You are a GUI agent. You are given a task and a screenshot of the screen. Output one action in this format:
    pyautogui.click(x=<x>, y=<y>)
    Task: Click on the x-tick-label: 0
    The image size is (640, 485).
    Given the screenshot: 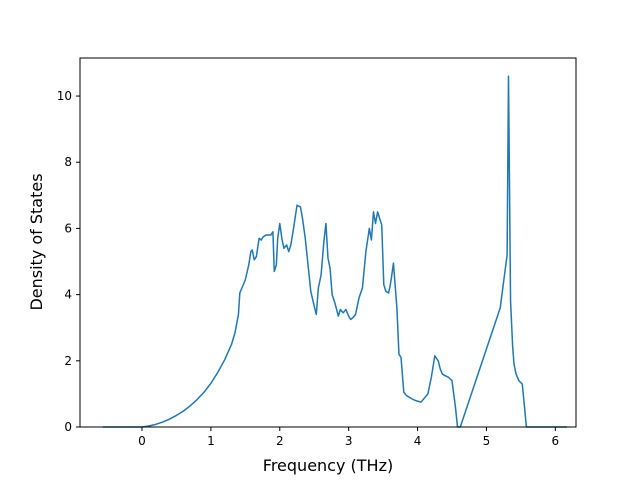 What is the action you would take?
    pyautogui.click(x=142, y=441)
    